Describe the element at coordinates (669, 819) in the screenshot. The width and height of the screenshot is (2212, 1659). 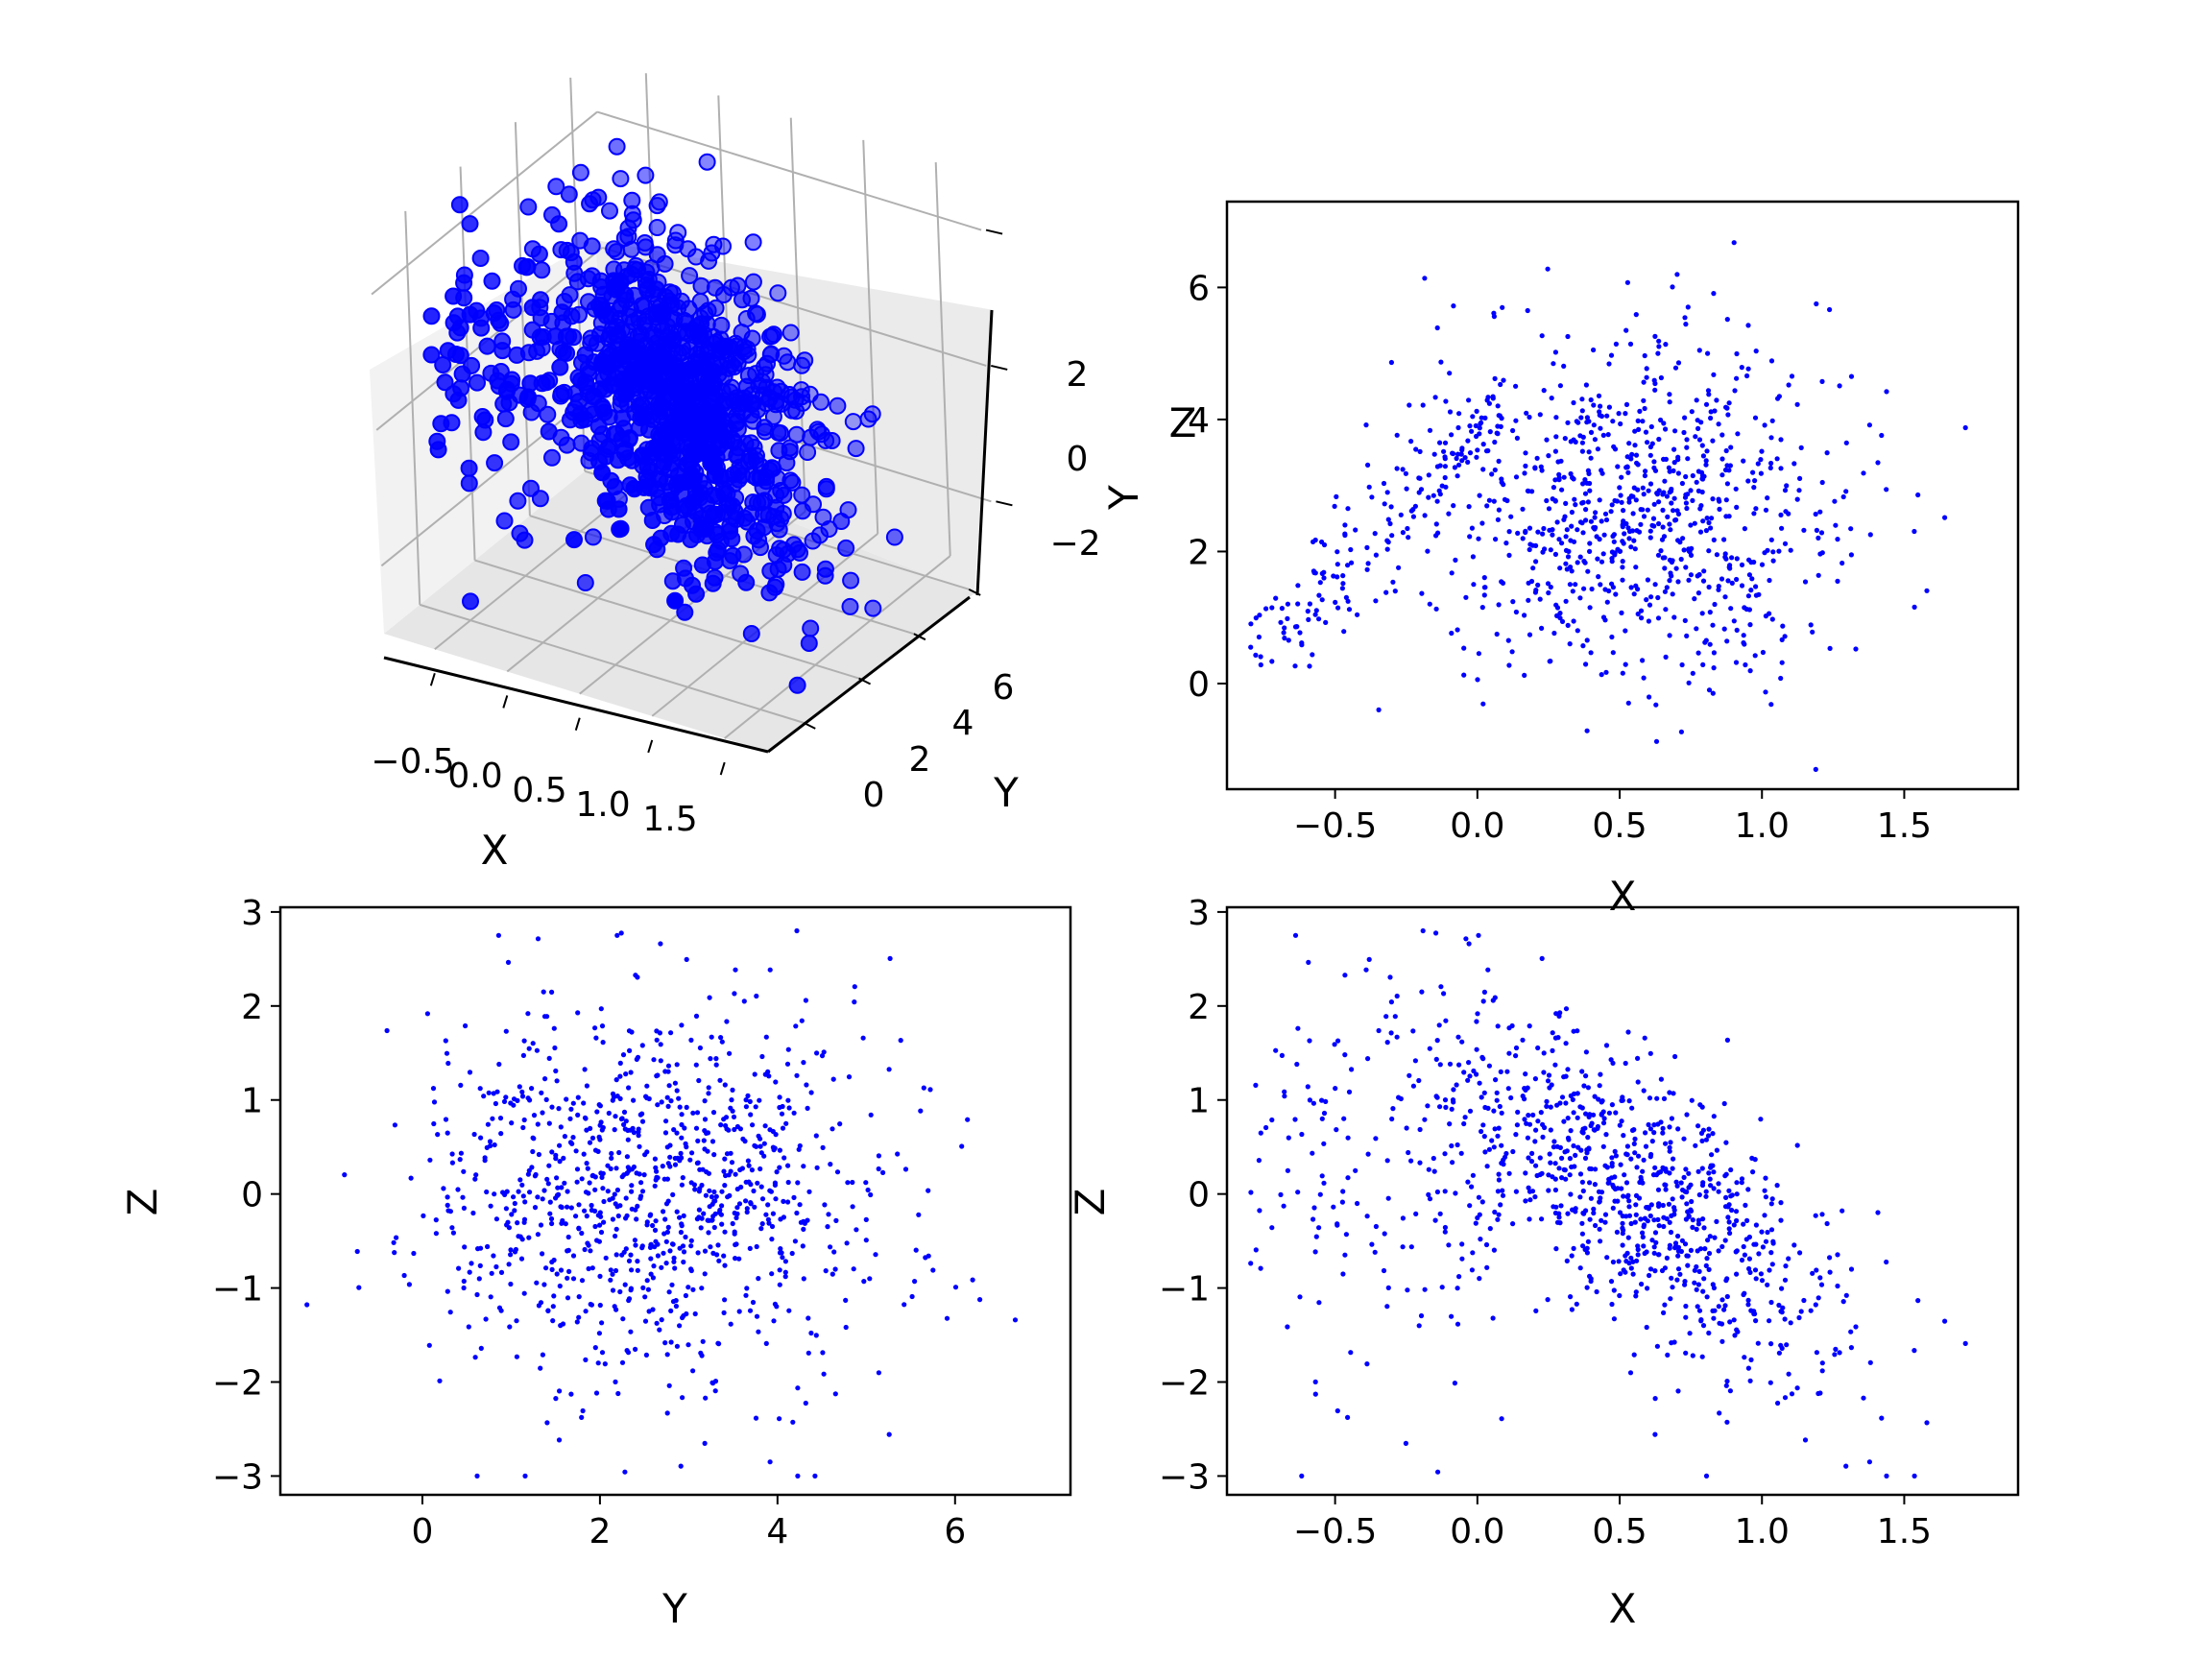
I see `x-tick-label-3d: 1.5` at that location.